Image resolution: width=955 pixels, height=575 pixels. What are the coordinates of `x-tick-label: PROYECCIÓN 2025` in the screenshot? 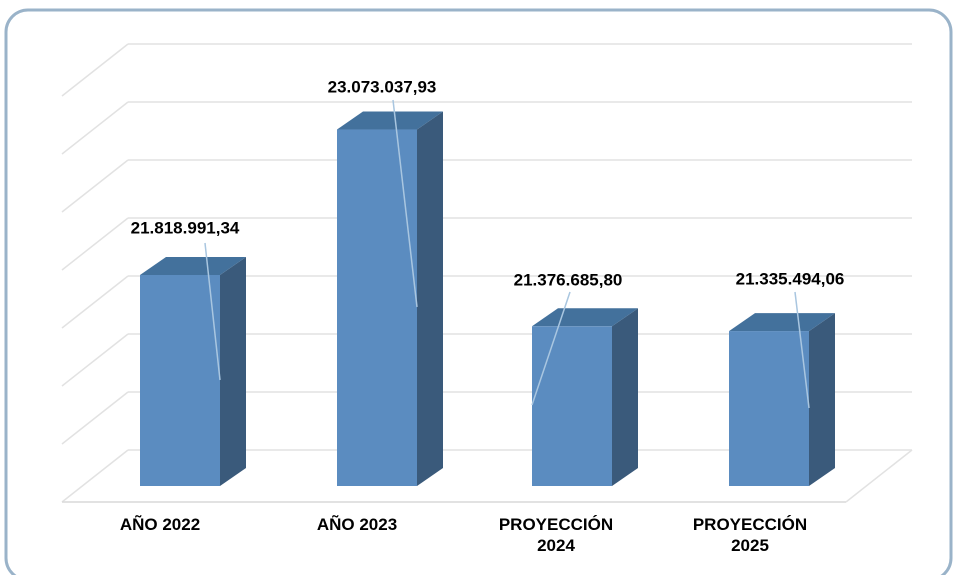 It's located at (750, 535).